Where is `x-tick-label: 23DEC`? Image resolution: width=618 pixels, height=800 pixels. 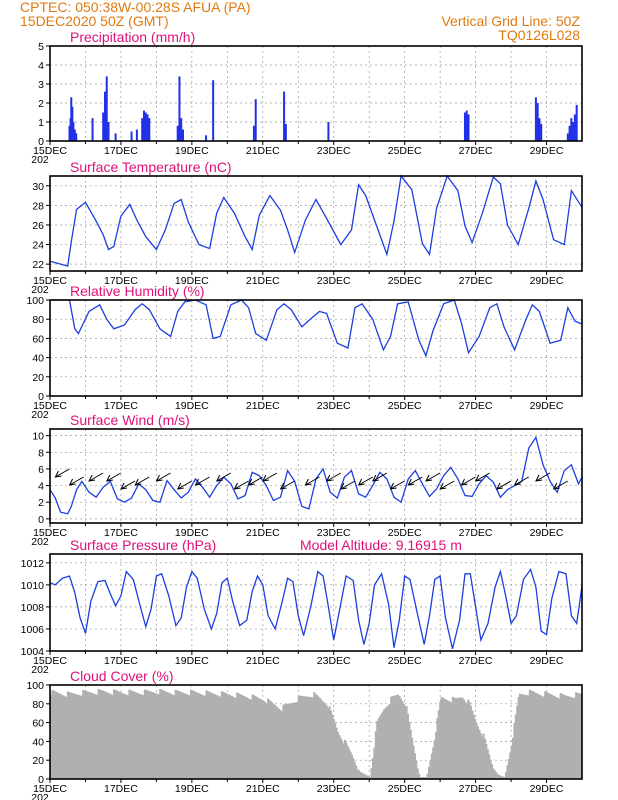 x-tick-label: 23DEC is located at coordinates (334, 661).